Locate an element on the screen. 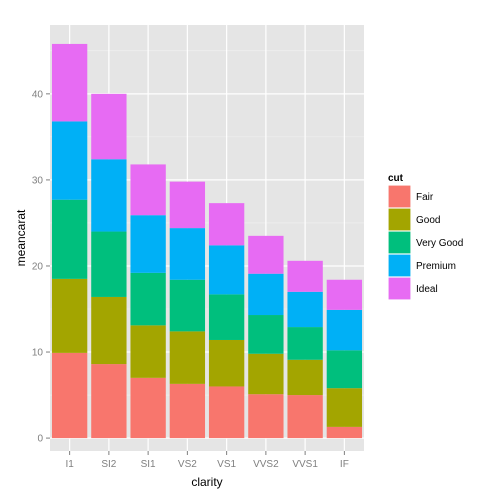 This screenshot has height=500, width=500. x-tick-label: IF is located at coordinates (344, 464).